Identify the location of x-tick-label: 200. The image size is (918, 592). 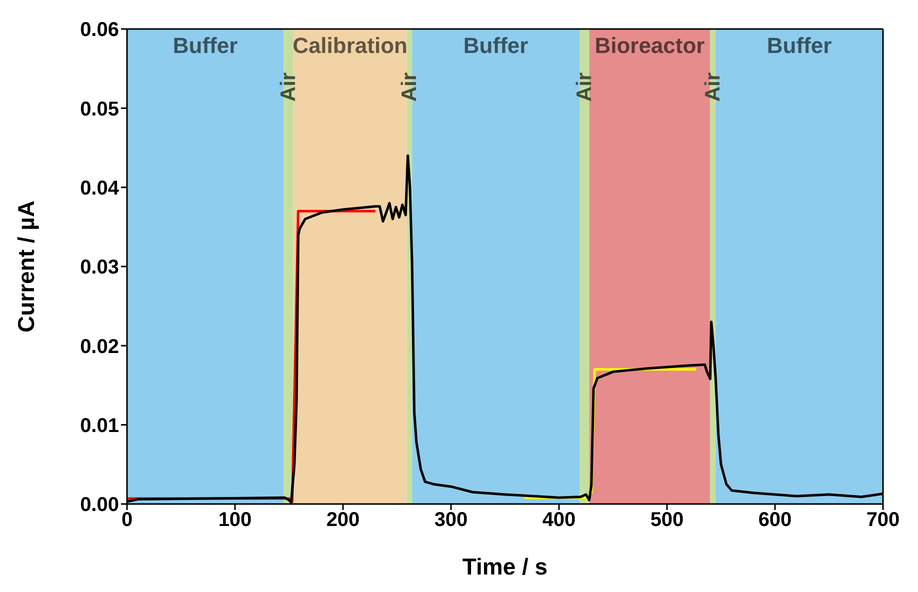
(343, 520).